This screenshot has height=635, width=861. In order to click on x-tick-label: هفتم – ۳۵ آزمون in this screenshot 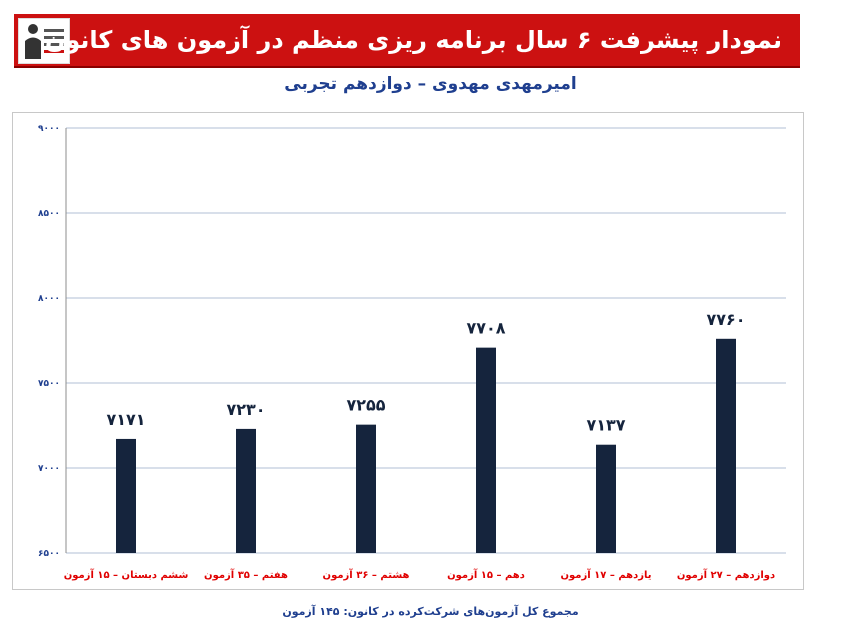, I will do `click(246, 574)`.